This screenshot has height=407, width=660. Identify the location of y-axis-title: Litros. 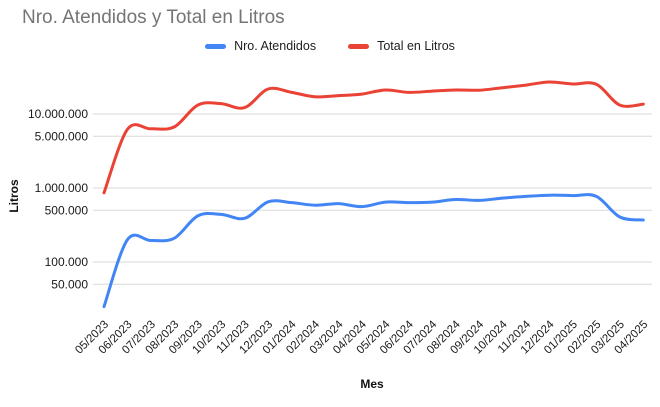
(14, 196).